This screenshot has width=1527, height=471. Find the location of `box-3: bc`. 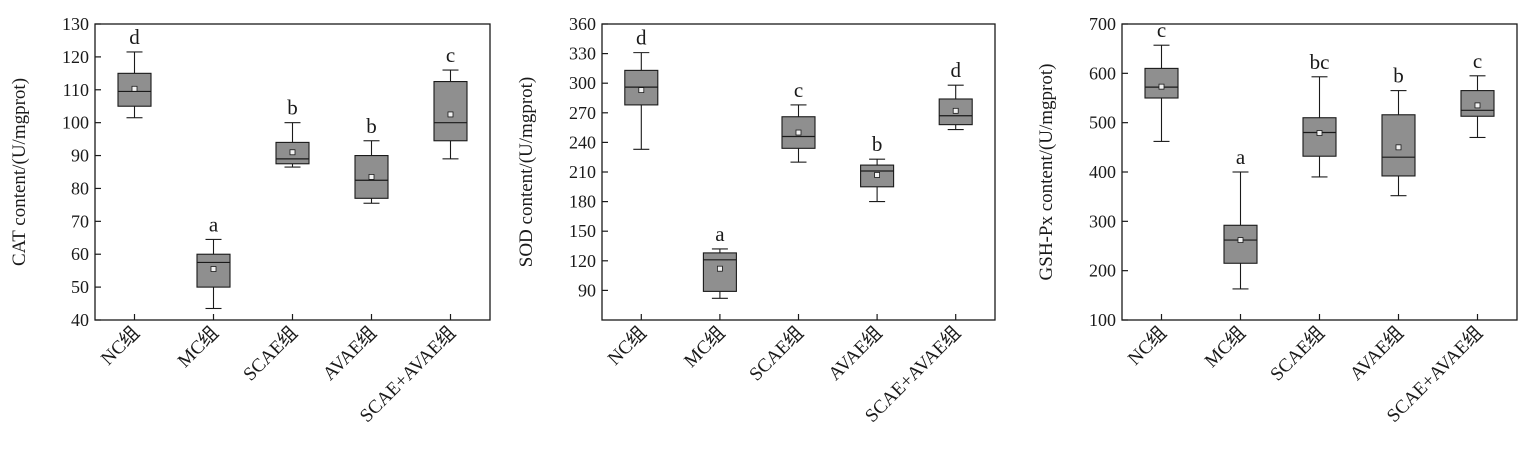

box-3: bc is located at coordinates (1319, 114).